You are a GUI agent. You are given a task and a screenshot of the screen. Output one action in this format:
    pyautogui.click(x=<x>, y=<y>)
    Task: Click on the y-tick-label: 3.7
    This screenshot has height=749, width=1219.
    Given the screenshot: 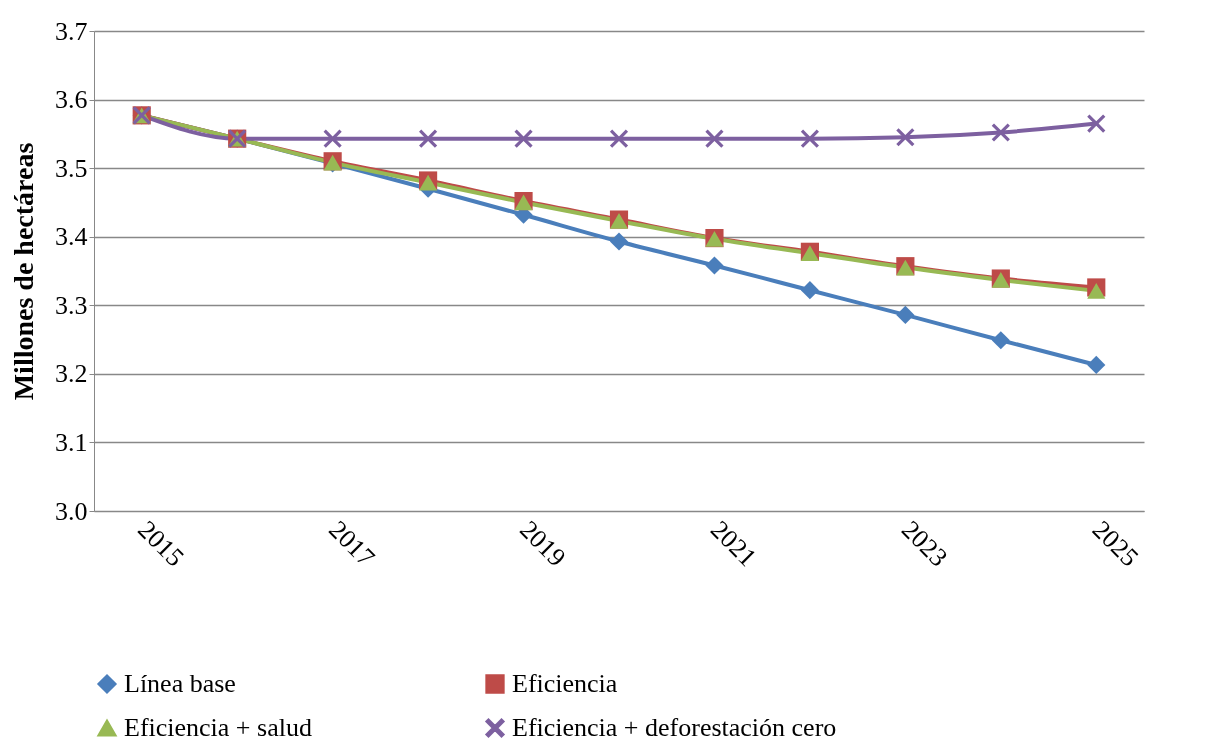 What is the action you would take?
    pyautogui.click(x=71, y=31)
    